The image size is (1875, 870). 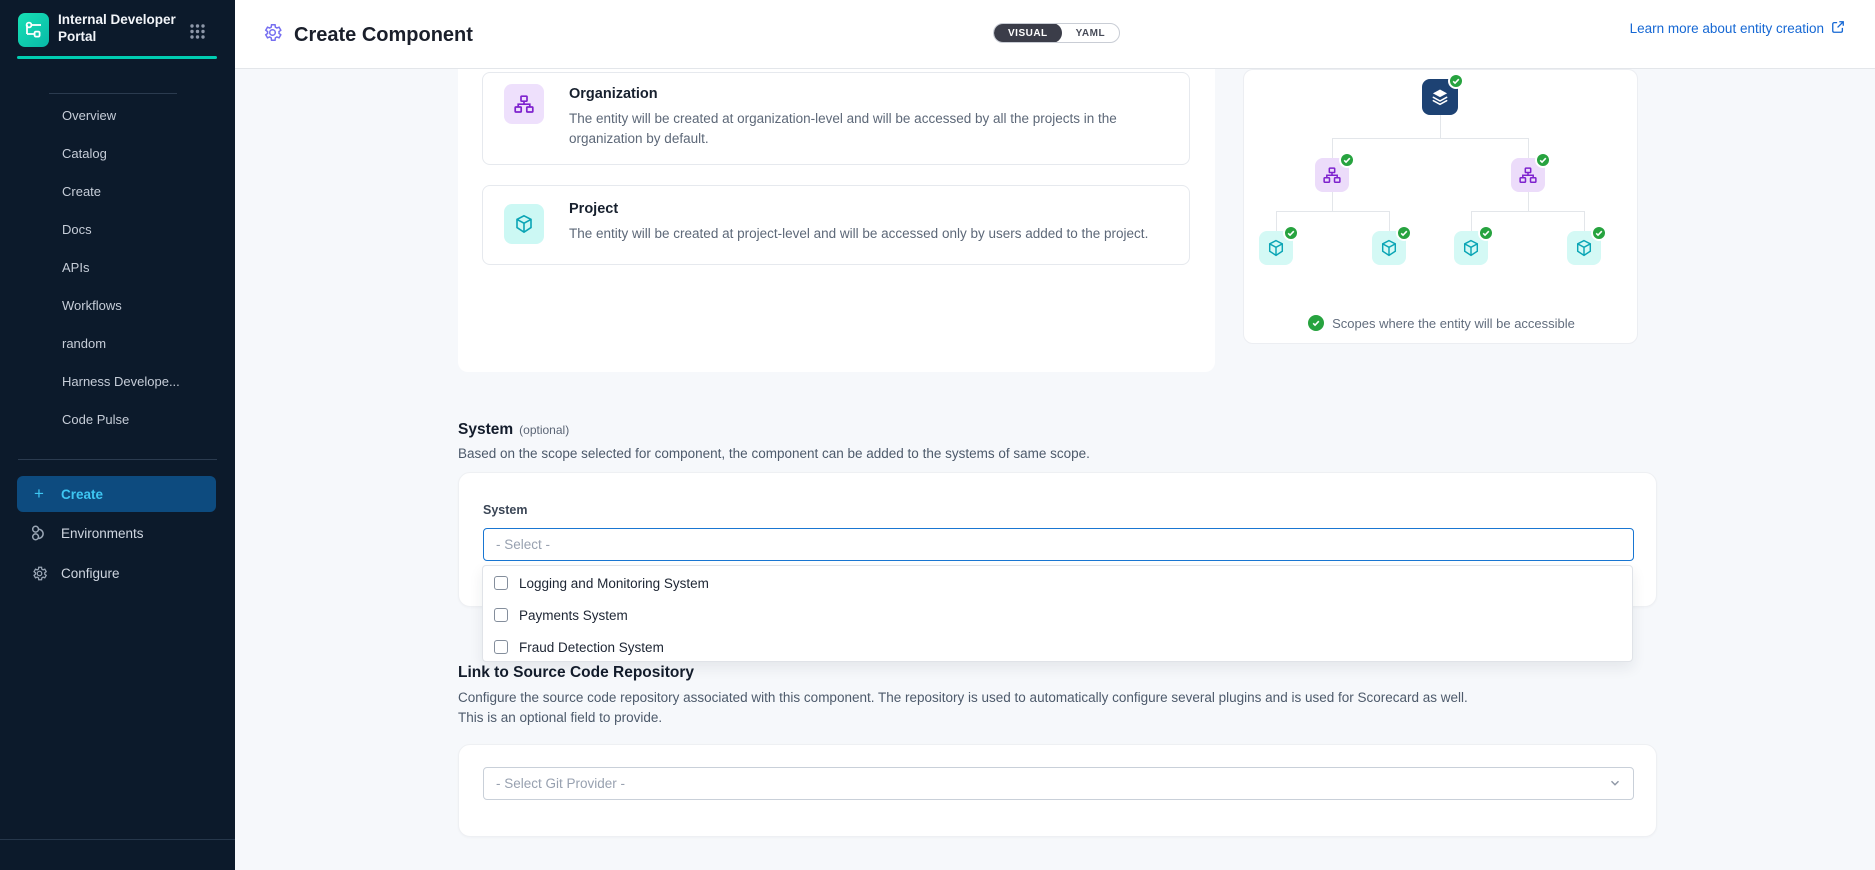 I want to click on app-title: Internal Developer Portal, so click(x=117, y=28).